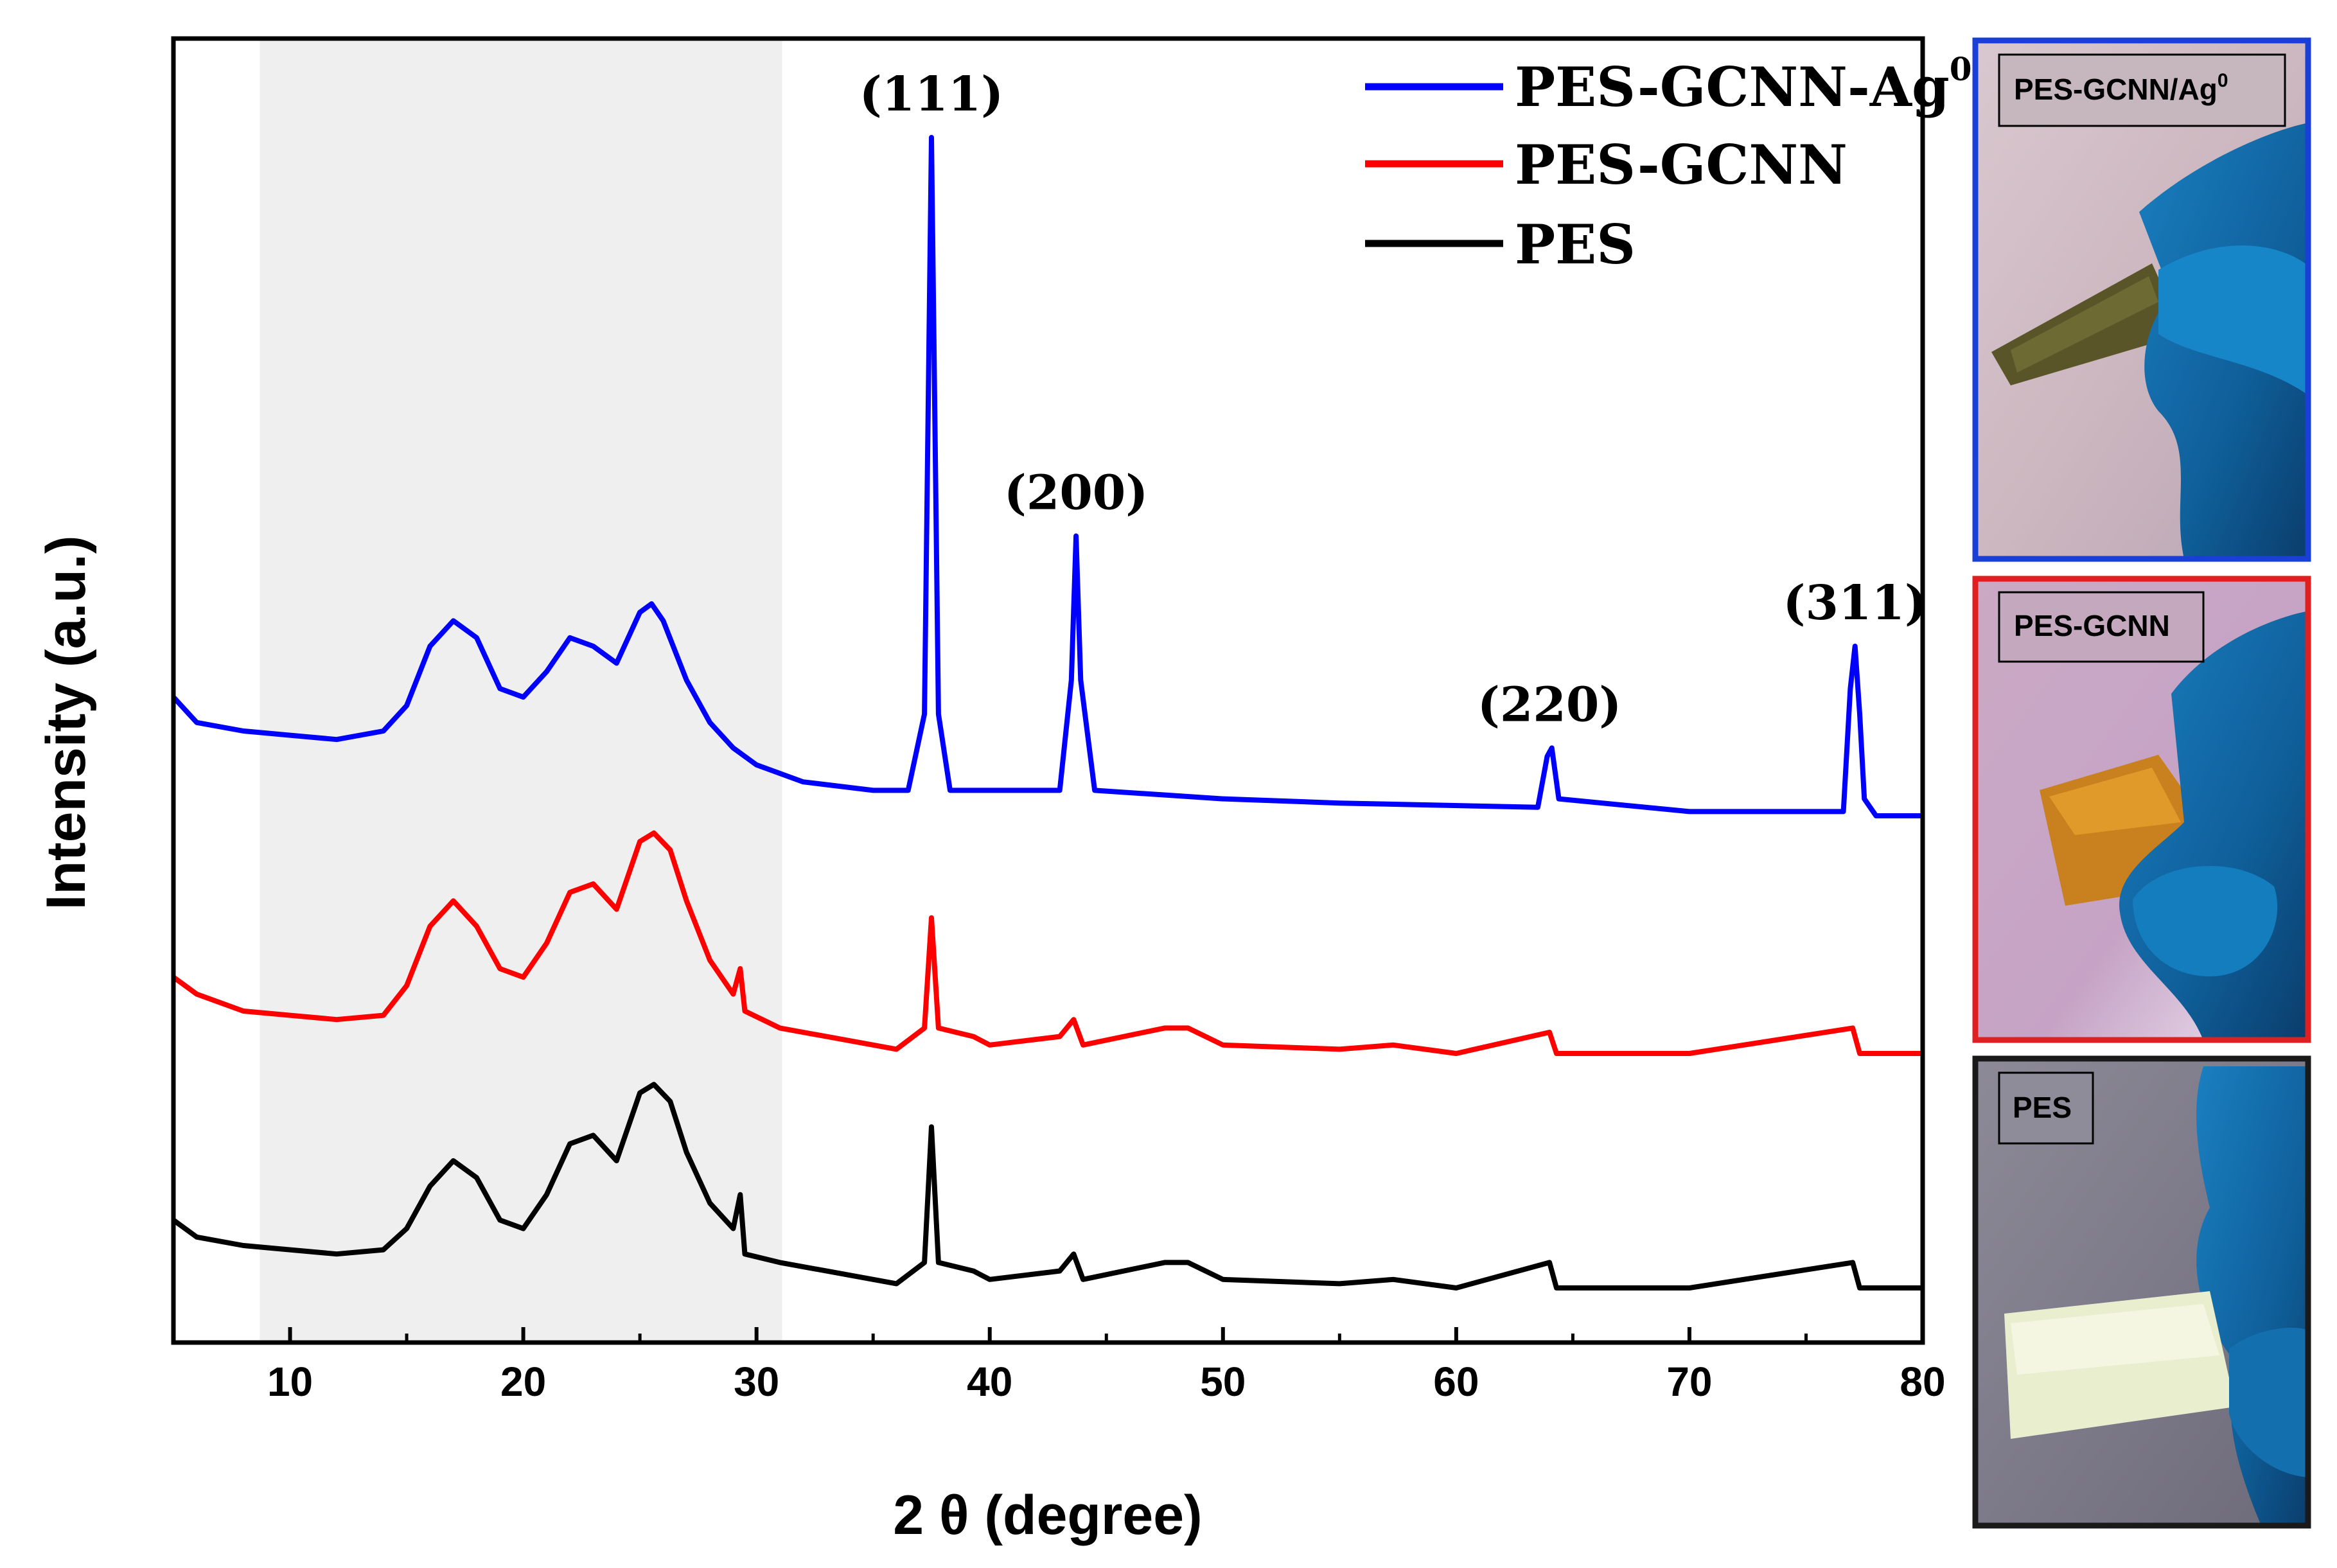 Image resolution: width=2337 pixels, height=1568 pixels. What do you see at coordinates (932, 94) in the screenshot?
I see `peak-label: (111)` at bounding box center [932, 94].